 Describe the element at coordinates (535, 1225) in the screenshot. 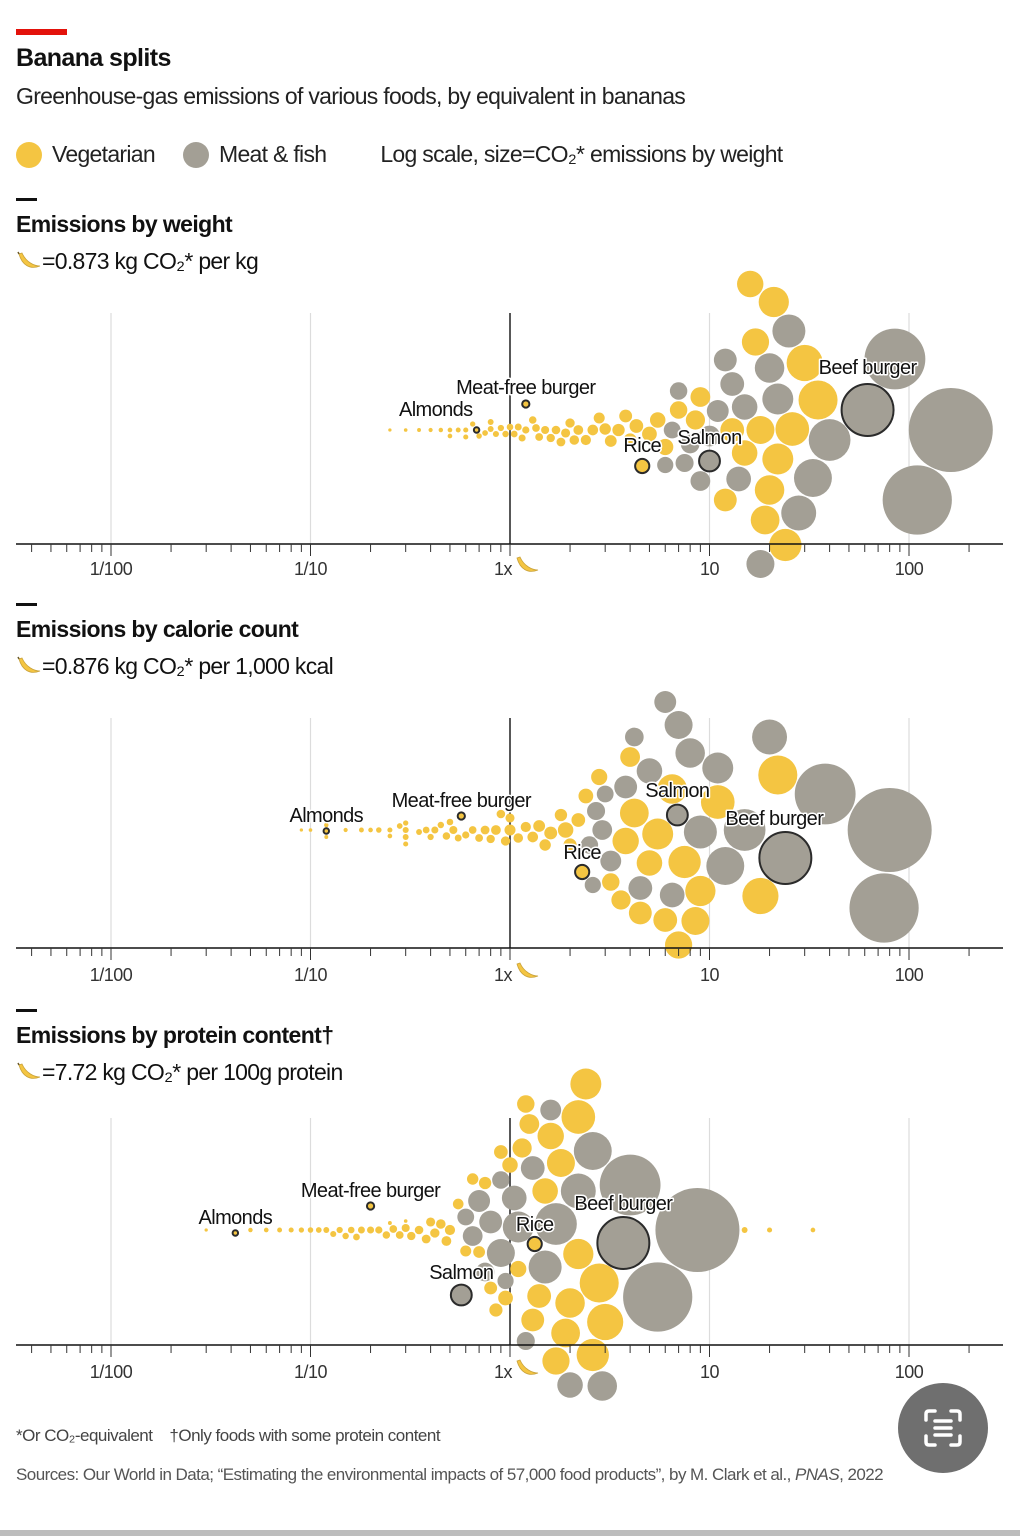

I see `highlight-label-rice: Rice` at that location.